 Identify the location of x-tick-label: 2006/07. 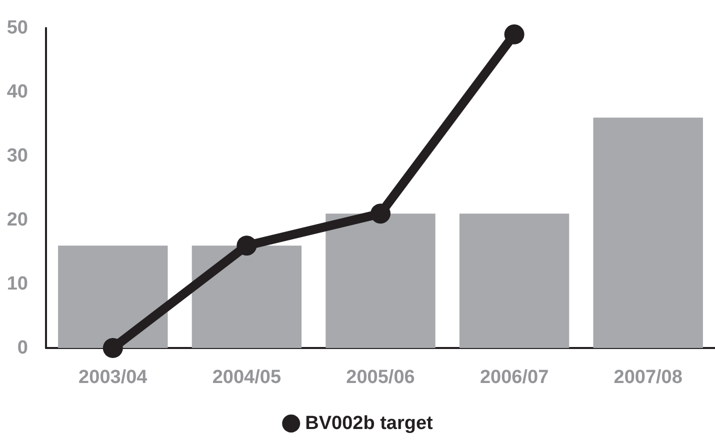
(514, 377).